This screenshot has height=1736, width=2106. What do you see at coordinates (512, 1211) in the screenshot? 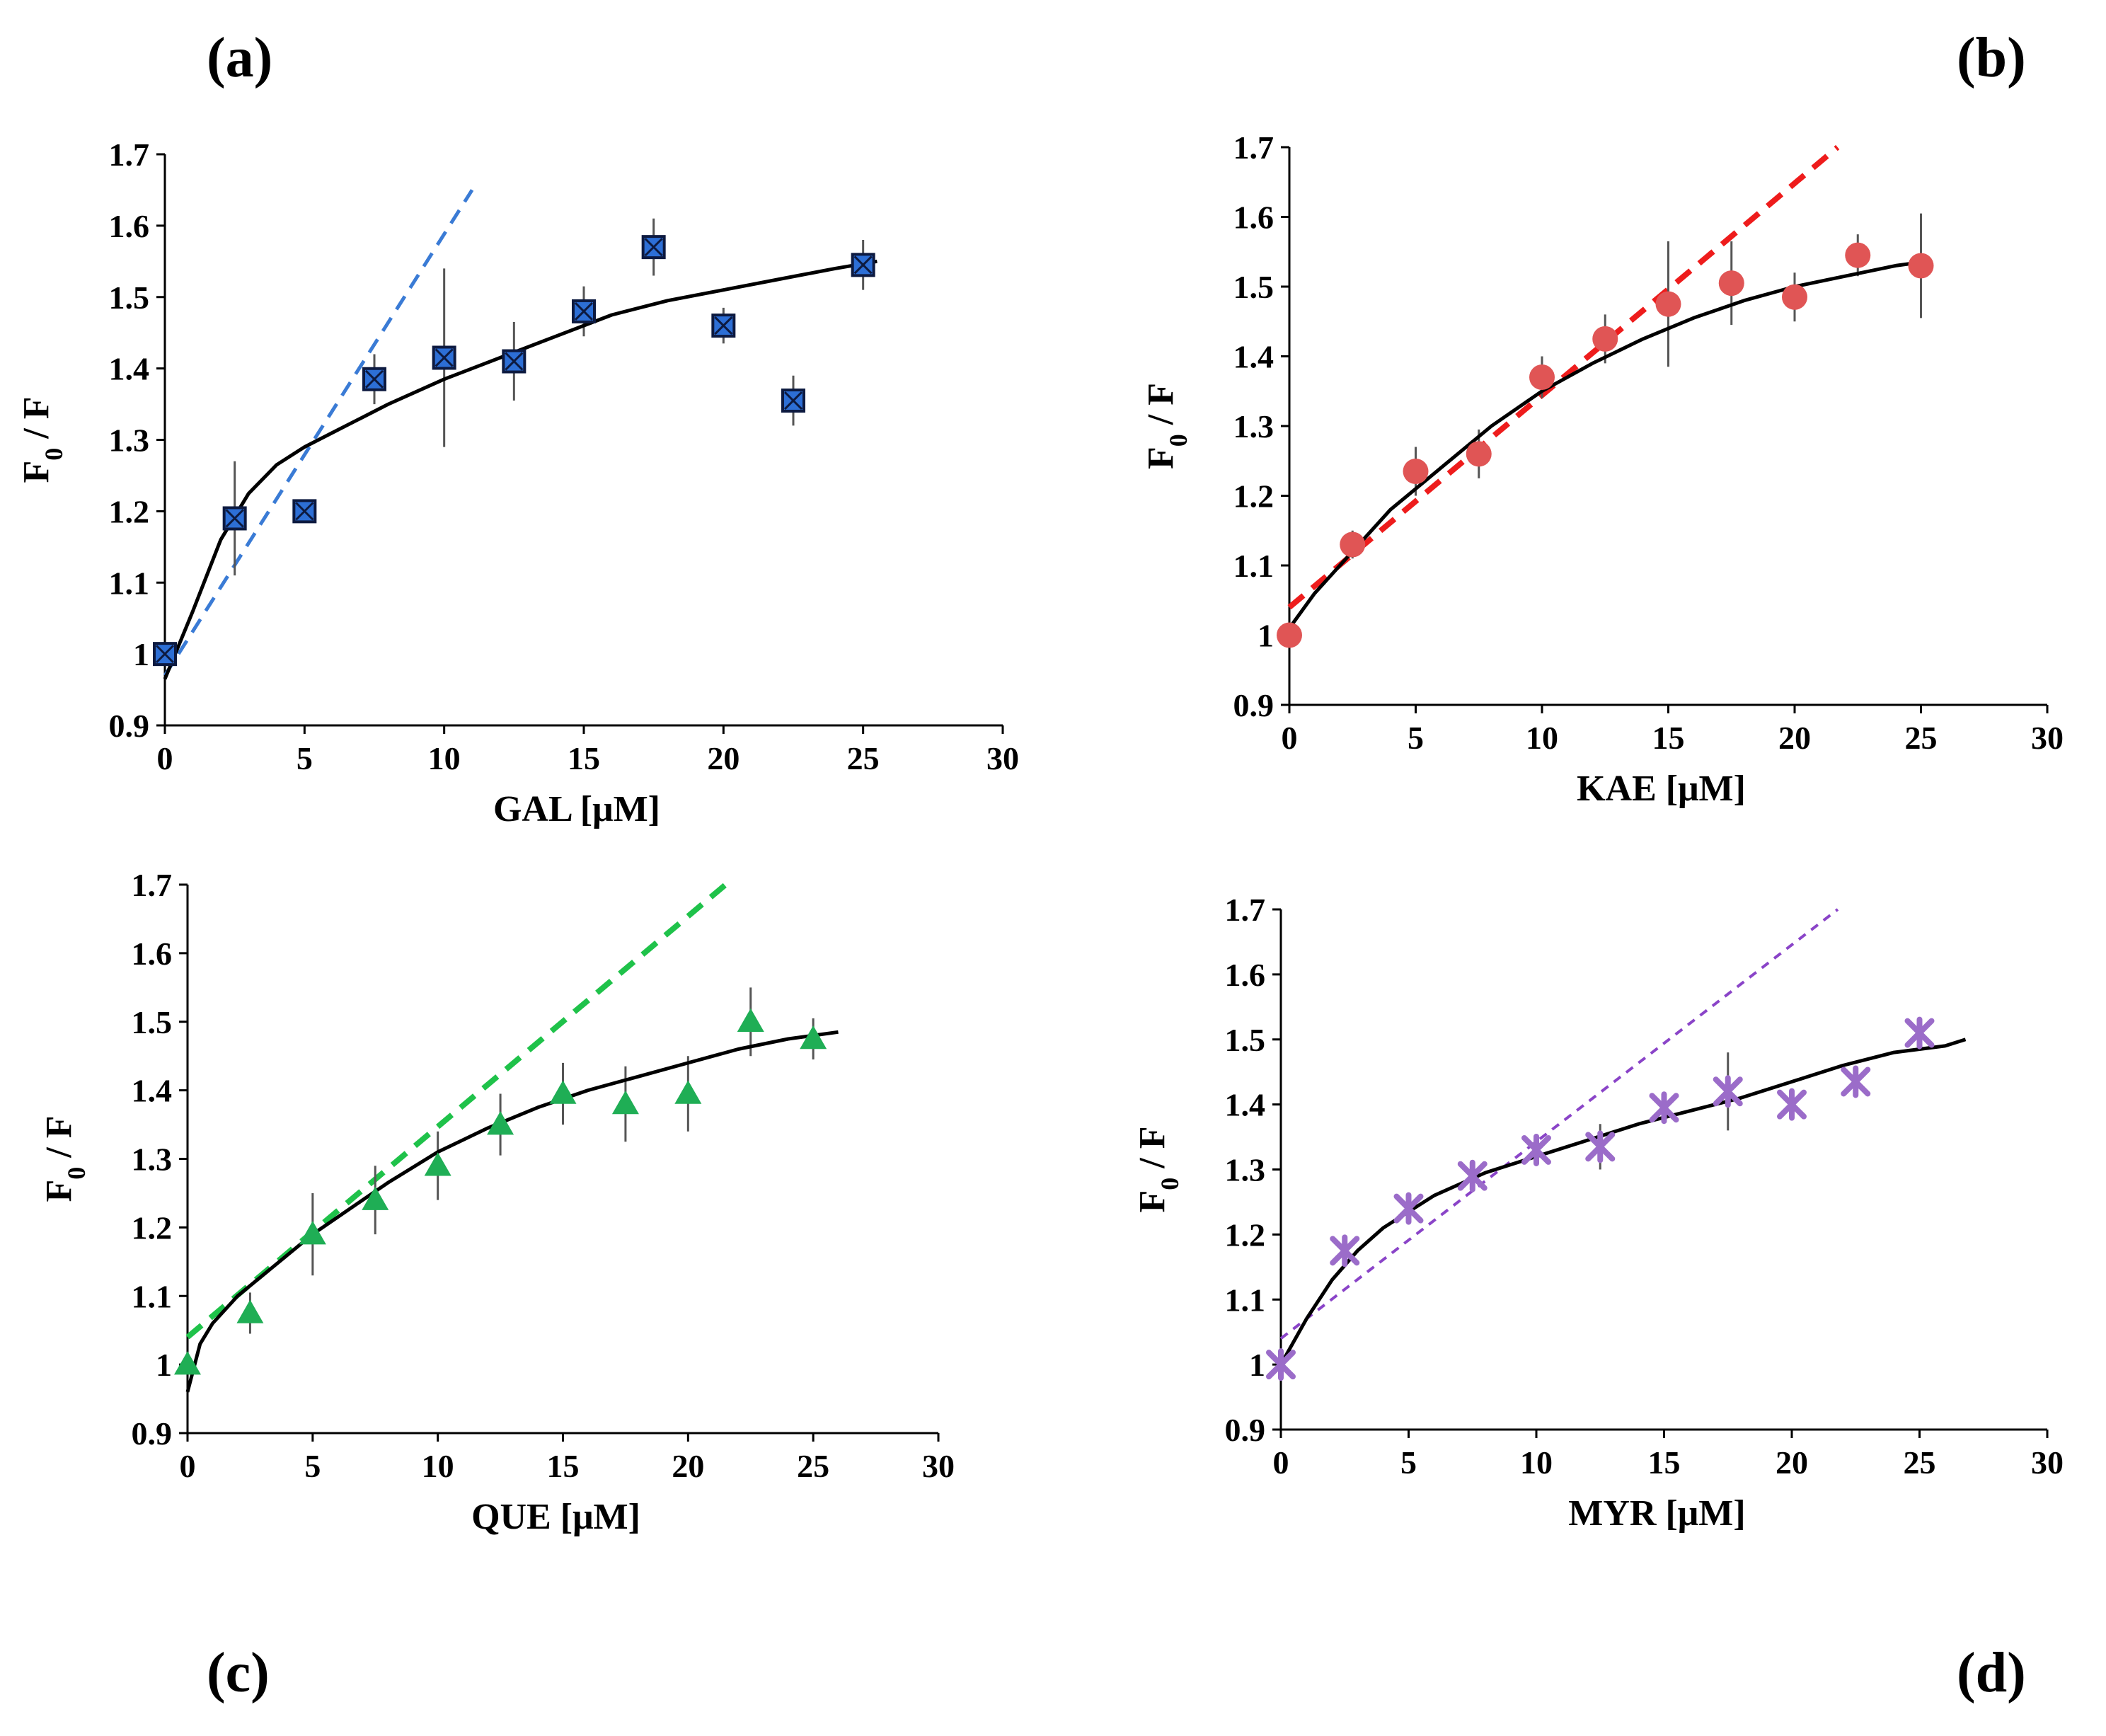
I see `fit-curve` at bounding box center [512, 1211].